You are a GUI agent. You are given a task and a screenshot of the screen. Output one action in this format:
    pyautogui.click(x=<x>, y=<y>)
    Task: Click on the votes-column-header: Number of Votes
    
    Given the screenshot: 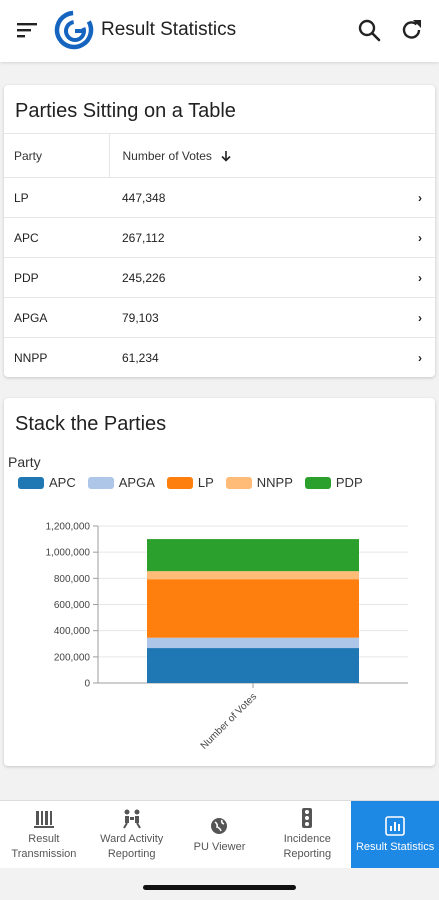 What is the action you would take?
    pyautogui.click(x=257, y=155)
    